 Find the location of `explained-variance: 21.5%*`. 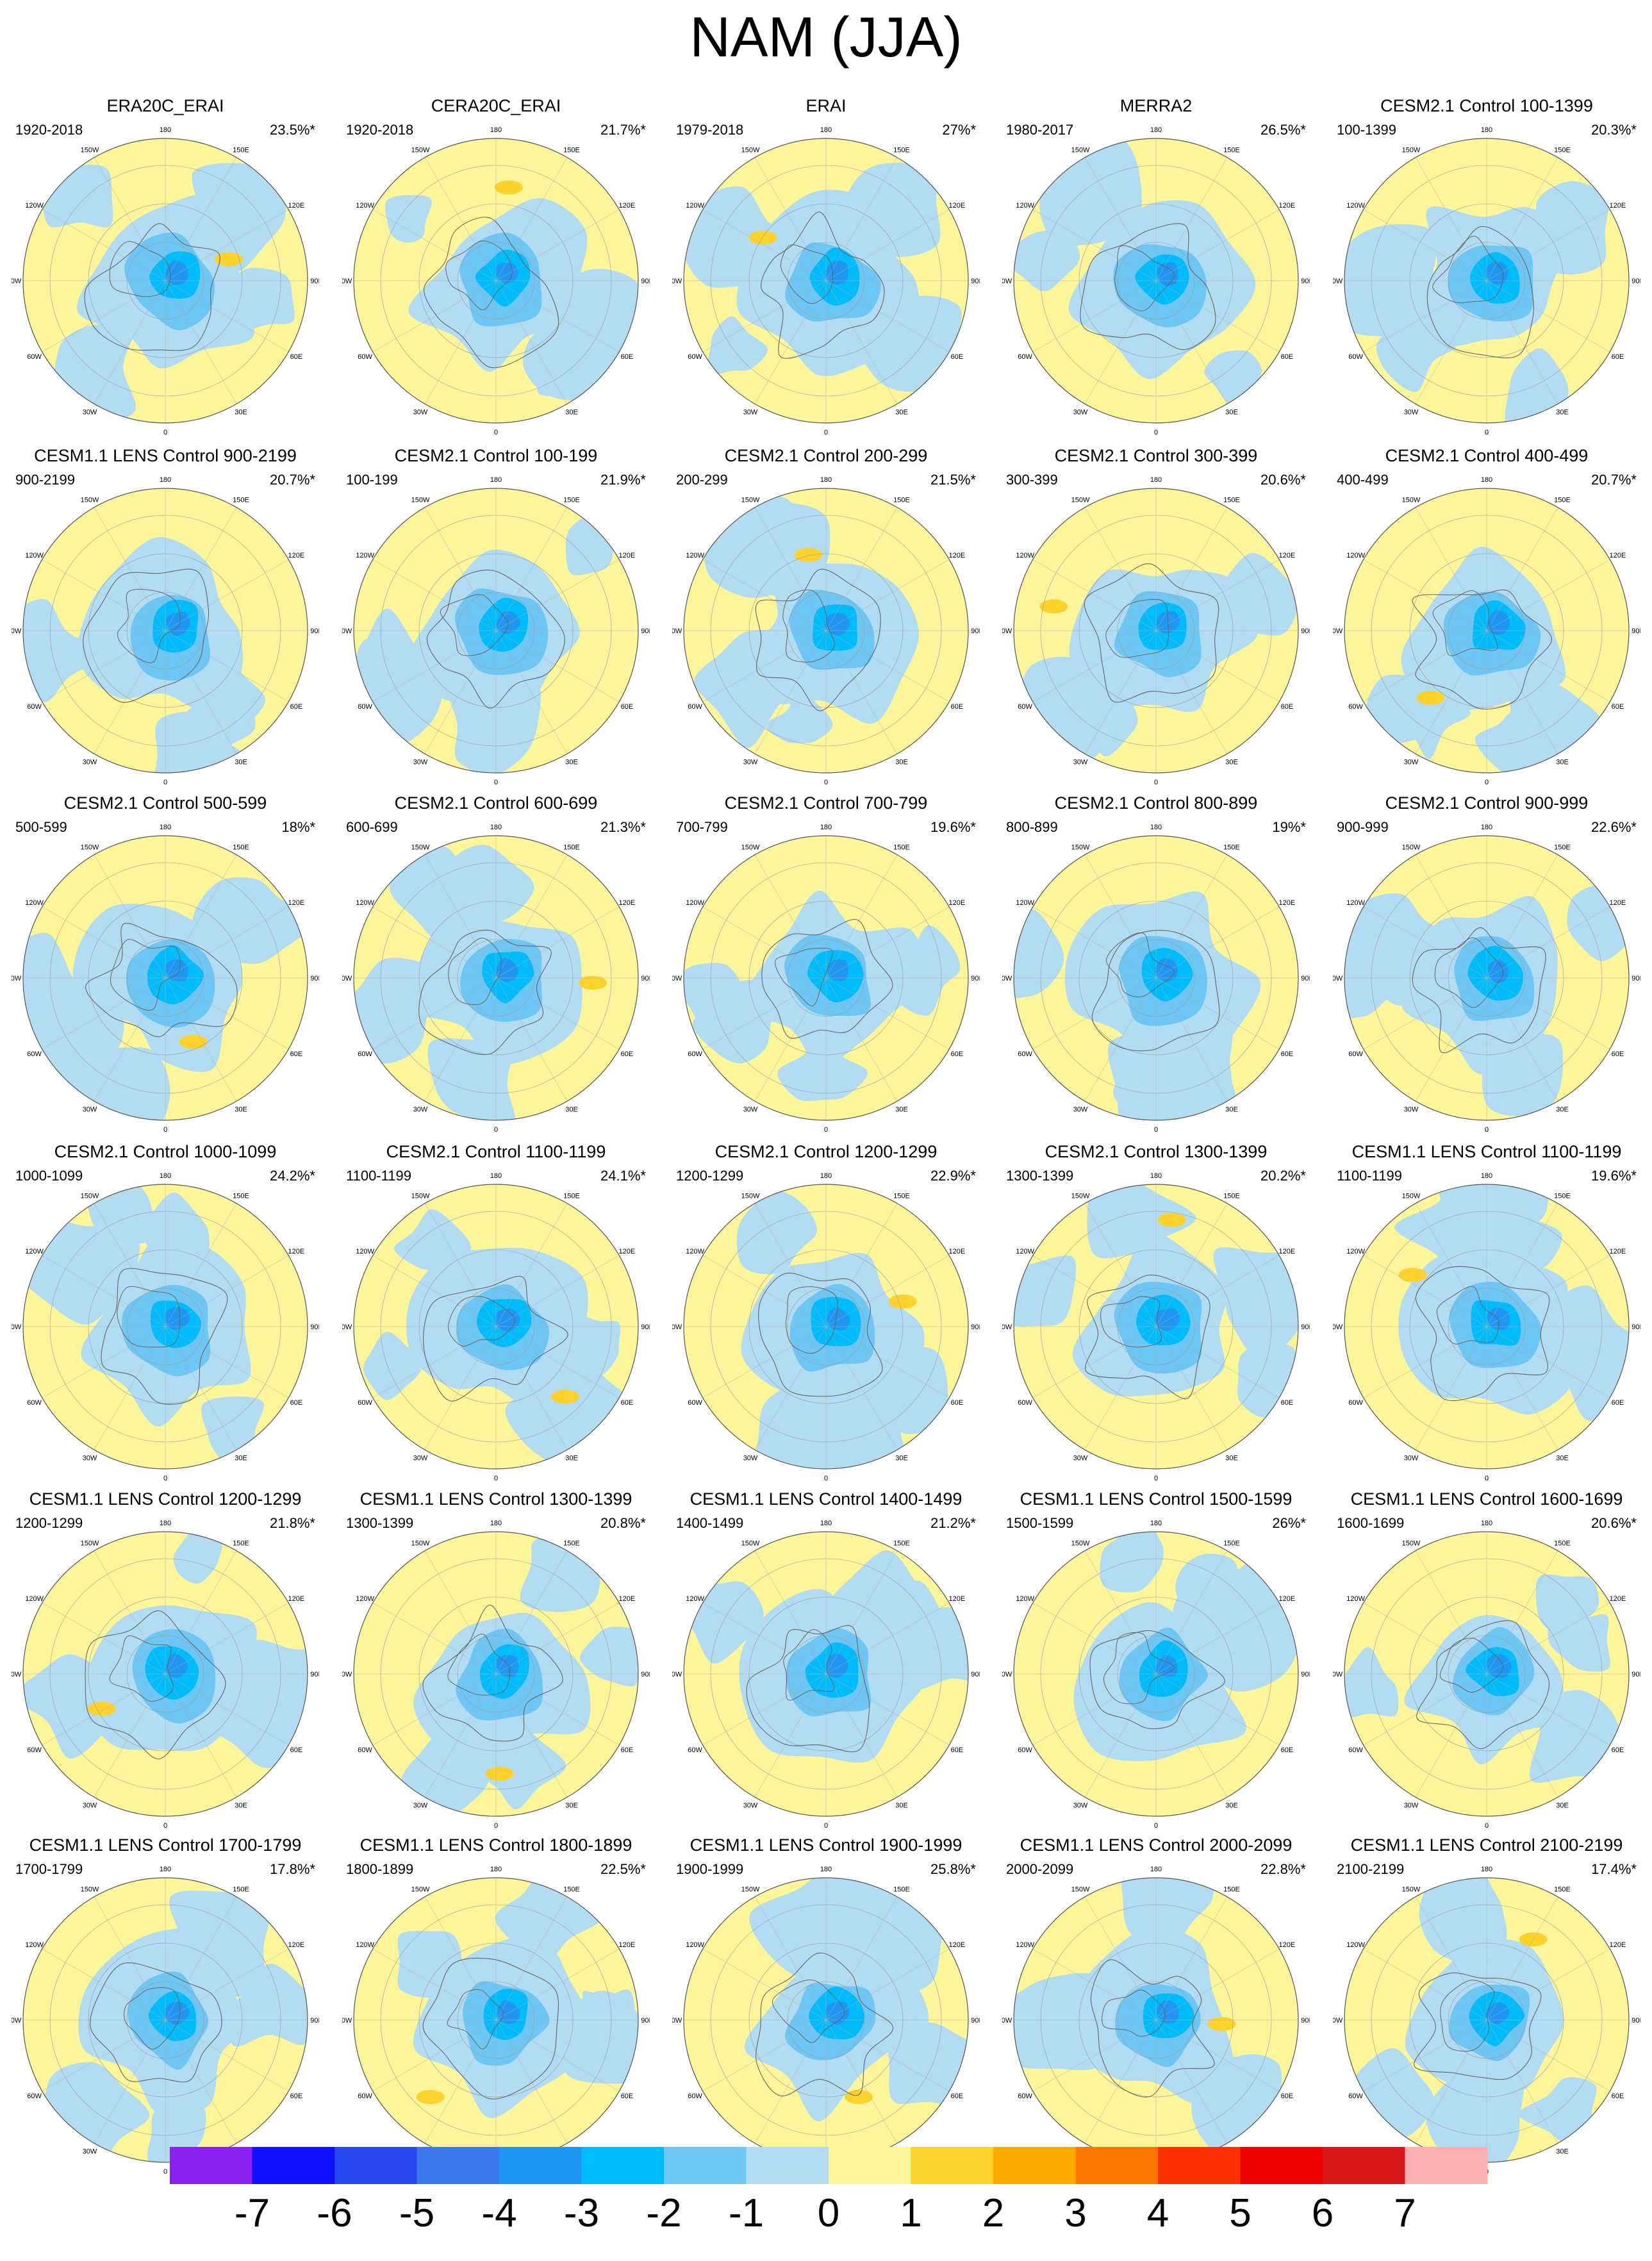

explained-variance: 21.5%* is located at coordinates (953, 480).